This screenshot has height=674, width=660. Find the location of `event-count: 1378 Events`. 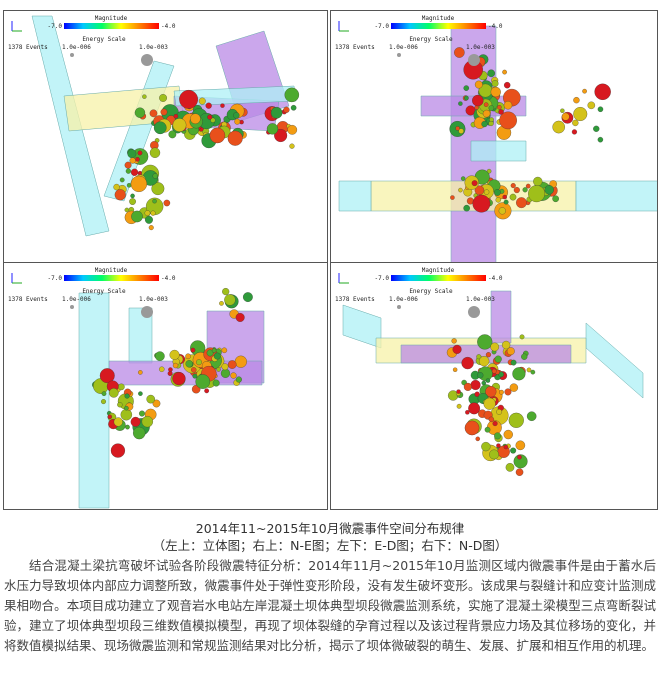

event-count: 1378 Events is located at coordinates (355, 299).